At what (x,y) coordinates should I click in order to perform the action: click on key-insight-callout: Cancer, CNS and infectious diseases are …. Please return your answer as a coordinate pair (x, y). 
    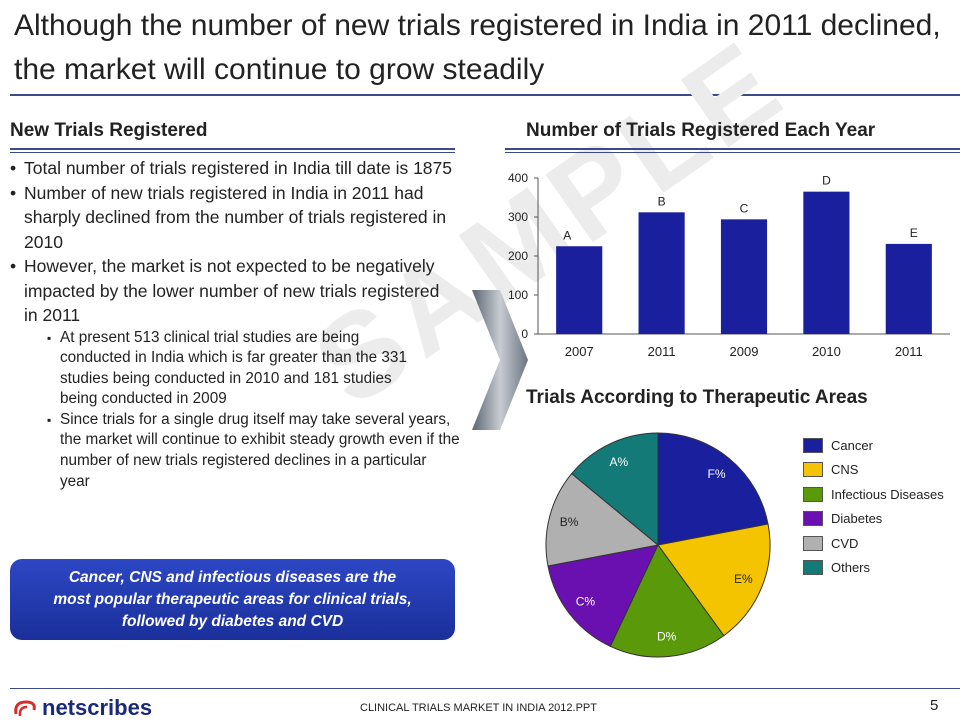
    Looking at the image, I should click on (232, 599).